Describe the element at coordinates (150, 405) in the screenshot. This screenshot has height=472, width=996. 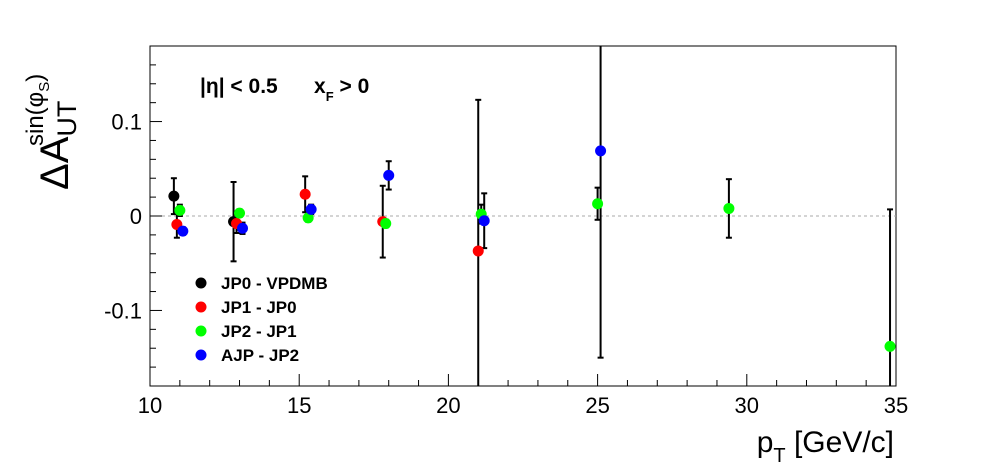
I see `x-tick-label: 10` at that location.